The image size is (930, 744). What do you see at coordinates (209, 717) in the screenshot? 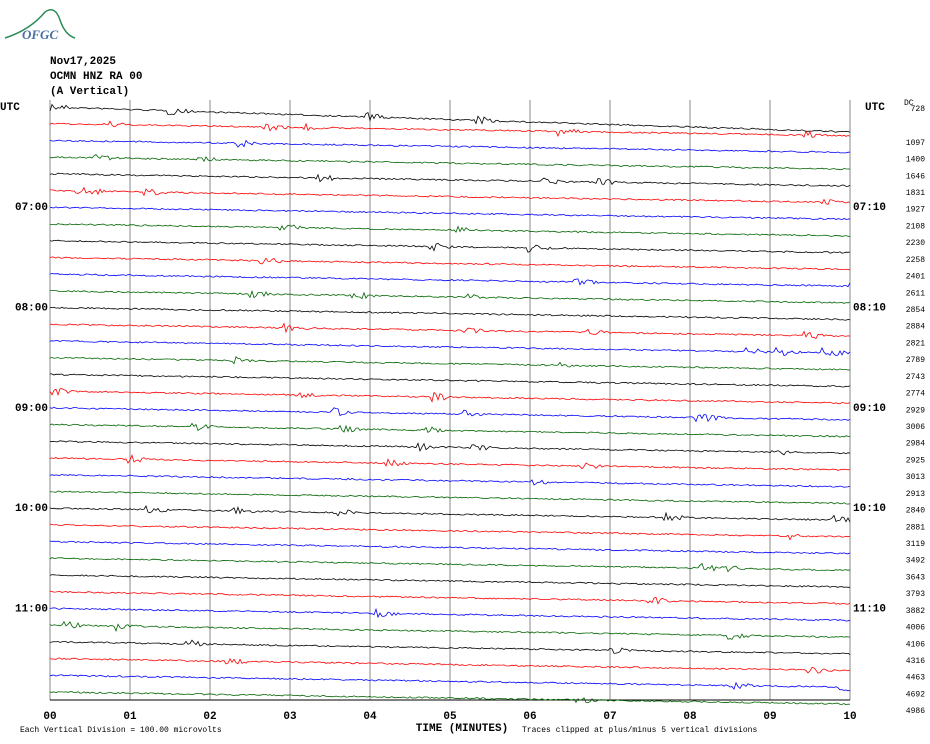
I see `x-tick-label: 02` at bounding box center [209, 717].